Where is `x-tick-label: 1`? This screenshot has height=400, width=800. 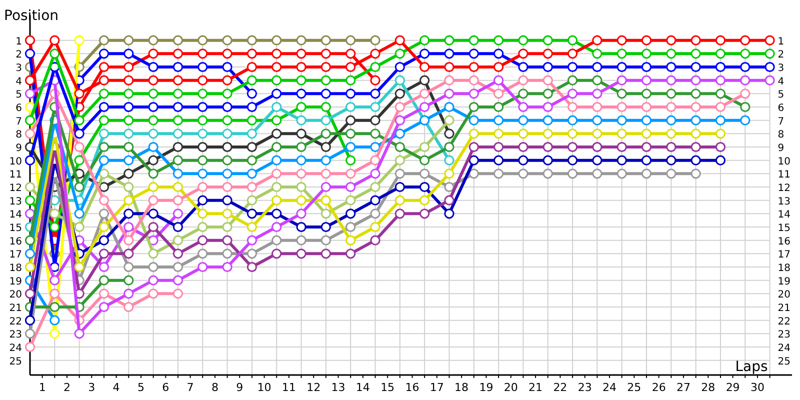 x-tick-label: 1 is located at coordinates (42, 387).